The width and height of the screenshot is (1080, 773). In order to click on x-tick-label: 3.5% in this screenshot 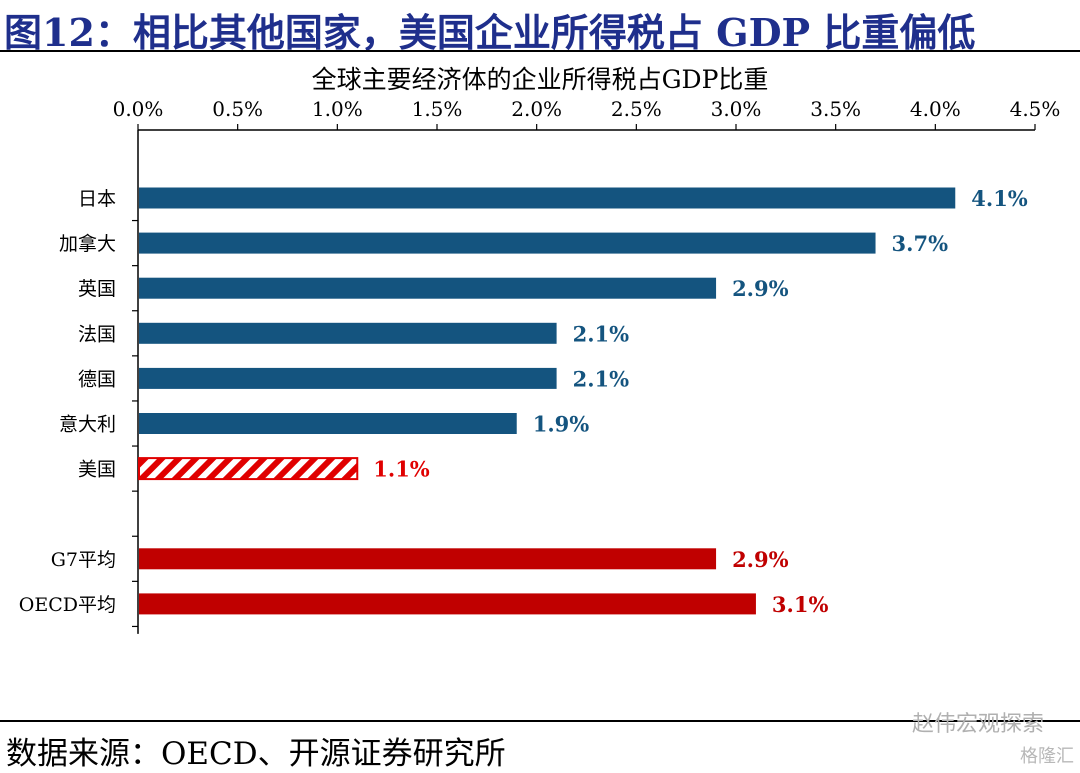, I will do `click(835, 109)`.